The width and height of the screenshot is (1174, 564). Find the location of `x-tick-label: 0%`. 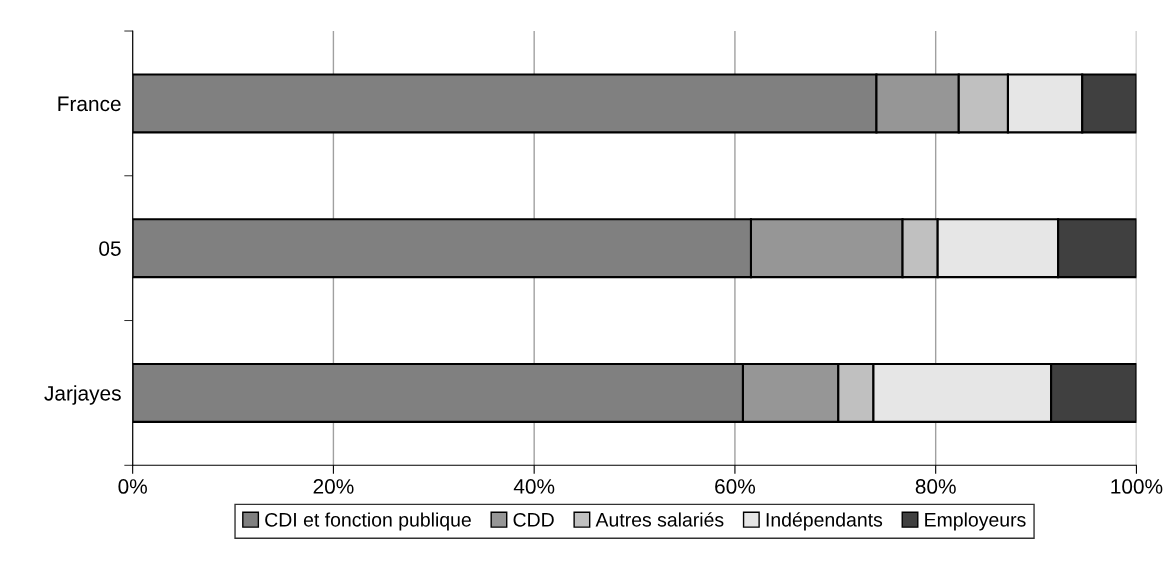

x-tick-label: 0% is located at coordinates (132, 486).